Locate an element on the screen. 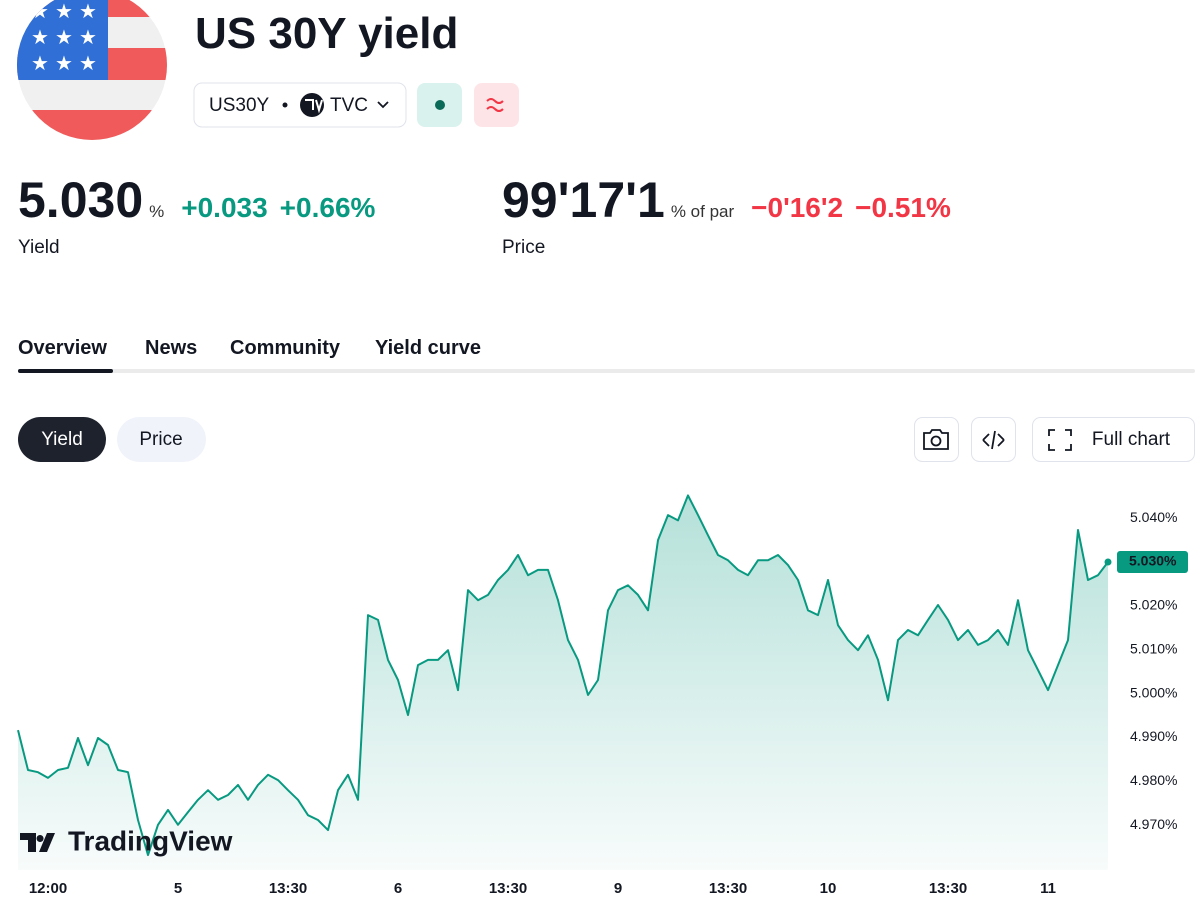 This screenshot has width=1200, height=917. y-tick-label: 5.020% is located at coordinates (1153, 605).